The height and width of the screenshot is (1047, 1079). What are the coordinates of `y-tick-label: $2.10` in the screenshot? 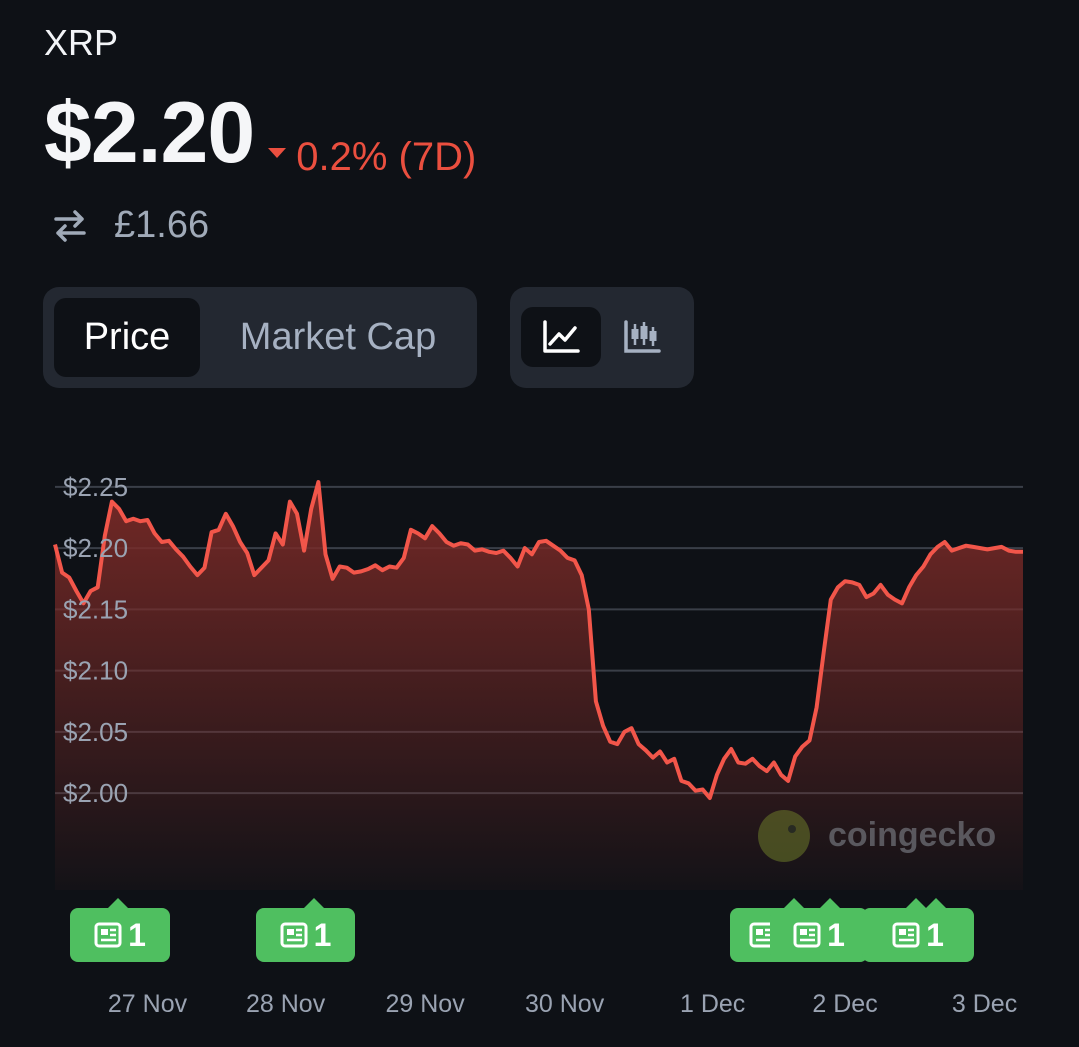 It's located at (95, 671).